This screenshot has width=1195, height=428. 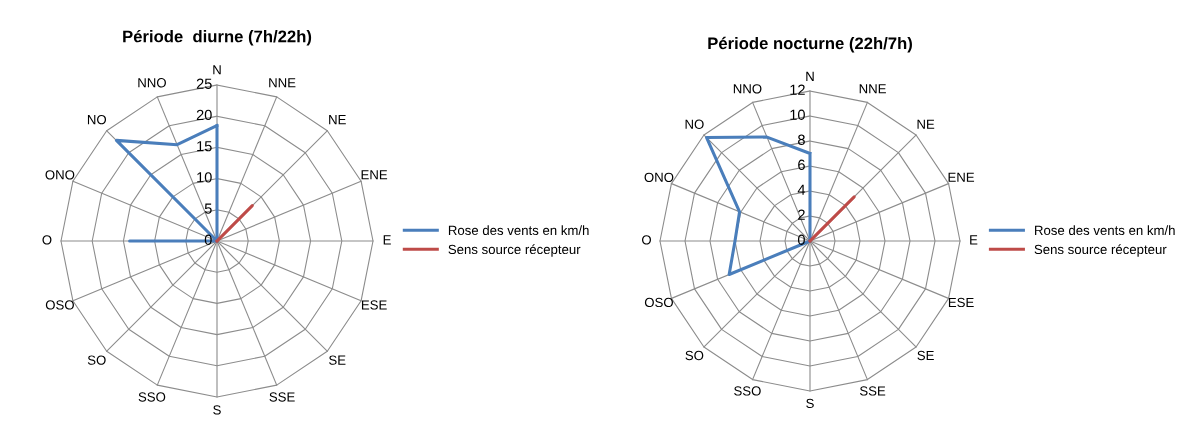 I want to click on chart-title: Période nocturne (22h/7h), so click(x=810, y=44).